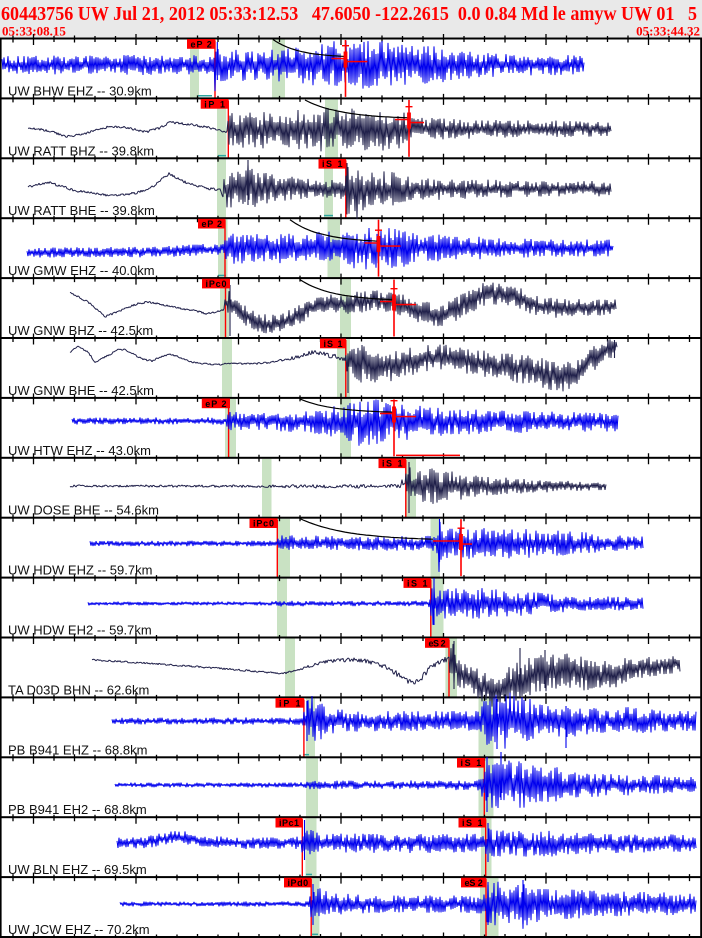  I want to click on svg-text: UW GNW BHZ -- 42.5km, so click(80, 330).